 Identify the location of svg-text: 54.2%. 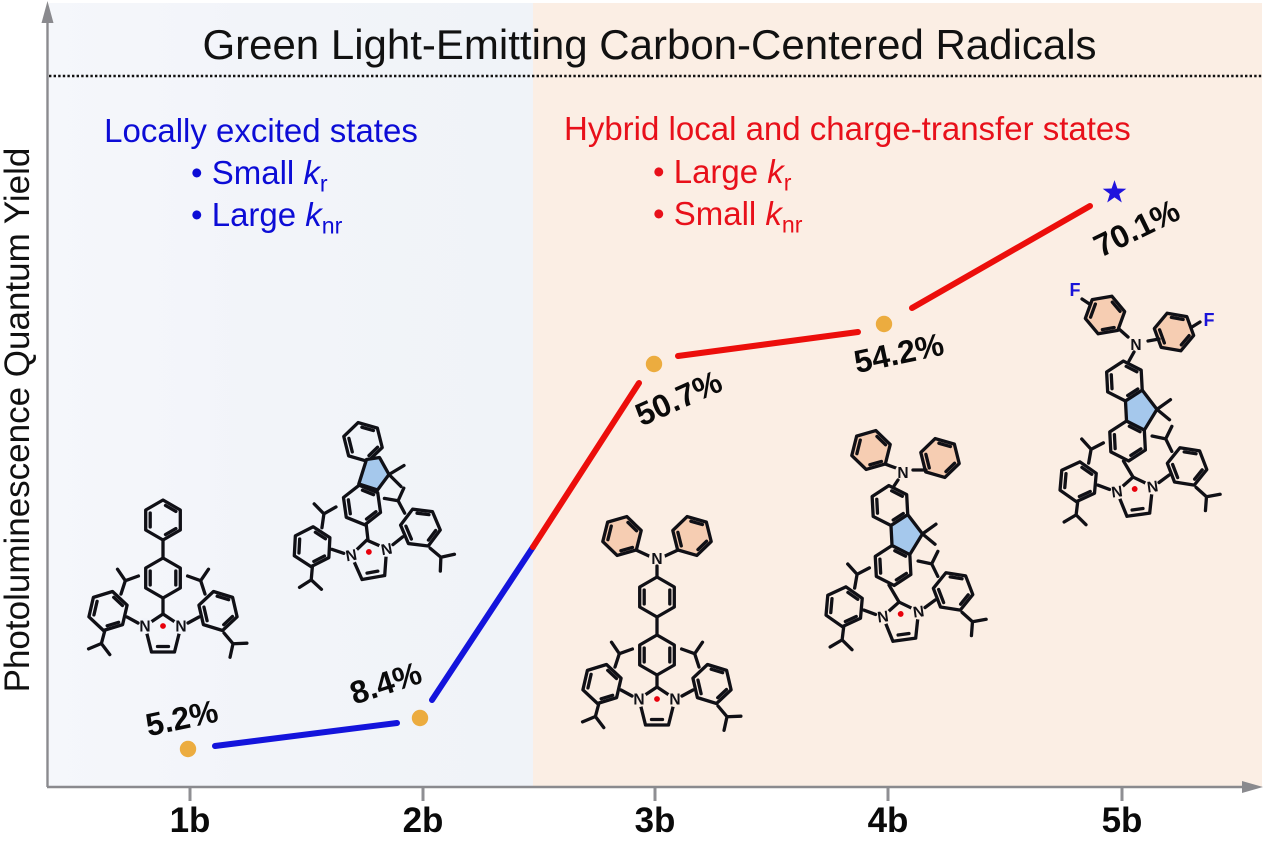
(899, 353).